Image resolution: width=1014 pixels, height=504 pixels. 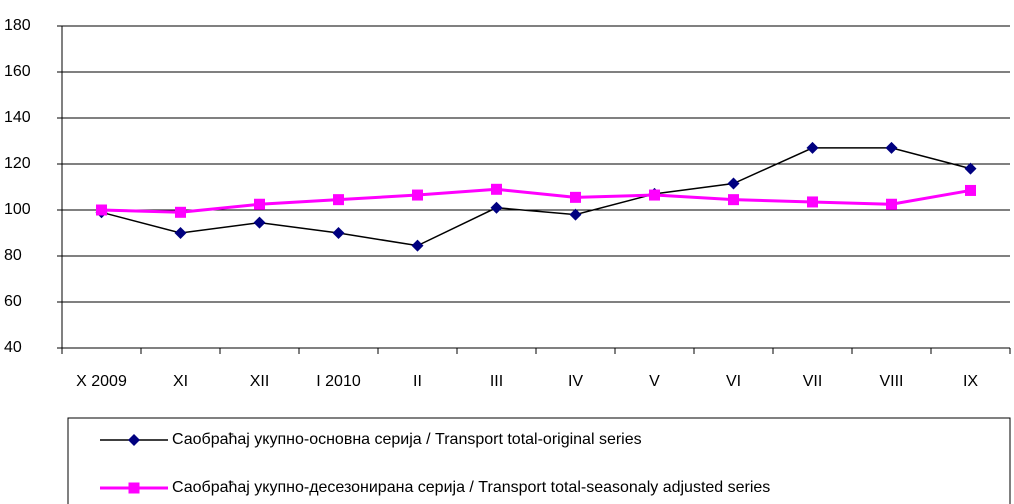 I want to click on x-tick-label: XII, so click(x=260, y=381).